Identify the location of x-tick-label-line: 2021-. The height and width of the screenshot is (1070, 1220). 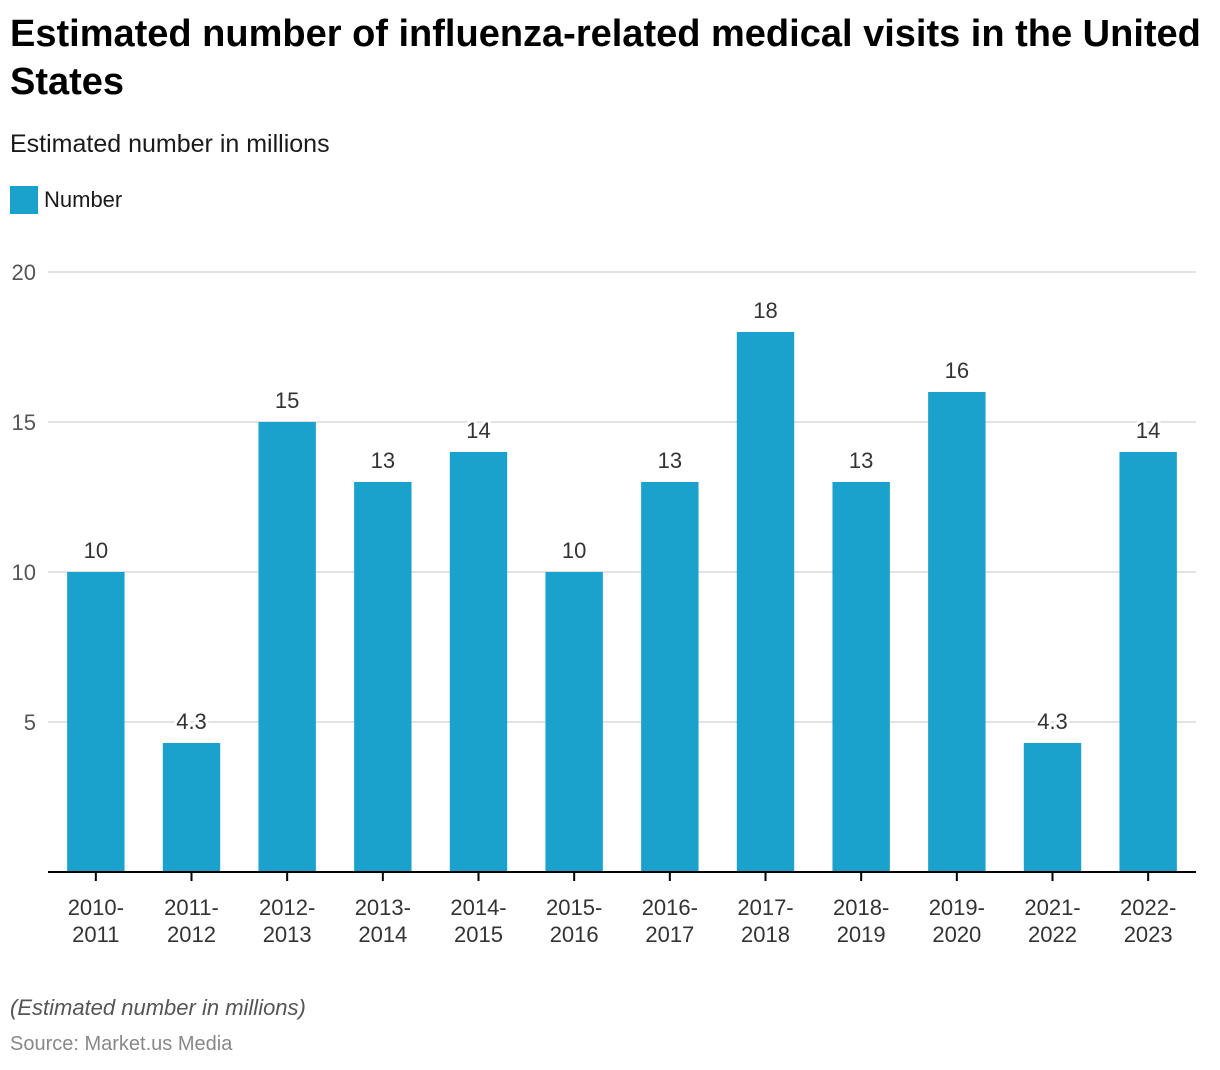
(1052, 907).